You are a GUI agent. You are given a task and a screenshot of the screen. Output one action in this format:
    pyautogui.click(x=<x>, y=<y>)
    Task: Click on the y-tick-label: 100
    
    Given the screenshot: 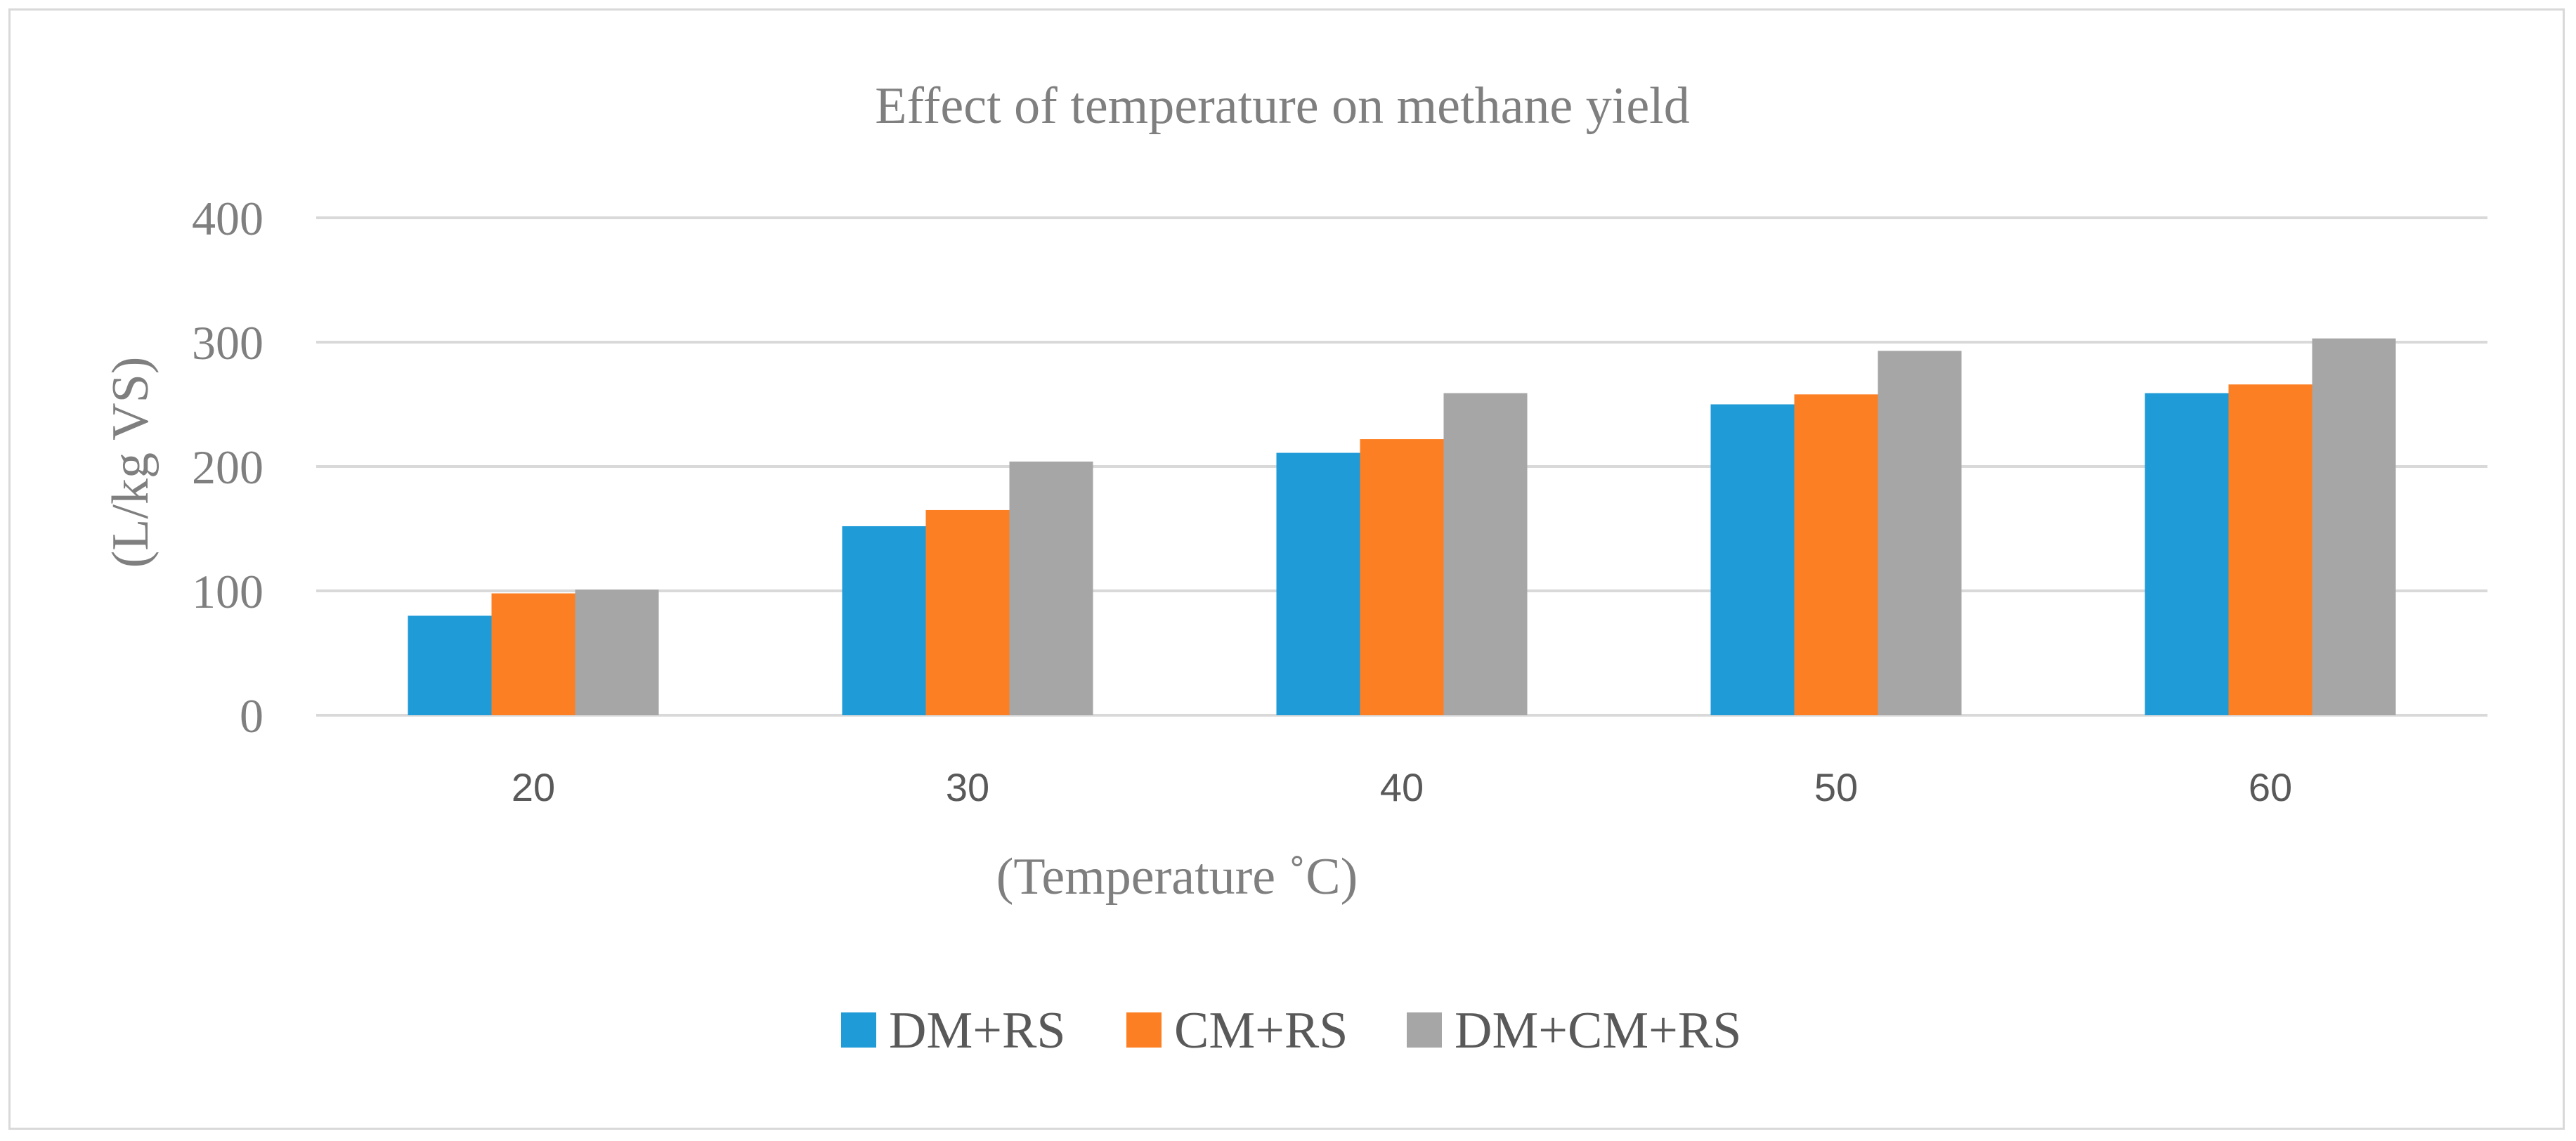 What is the action you would take?
    pyautogui.click(x=228, y=591)
    